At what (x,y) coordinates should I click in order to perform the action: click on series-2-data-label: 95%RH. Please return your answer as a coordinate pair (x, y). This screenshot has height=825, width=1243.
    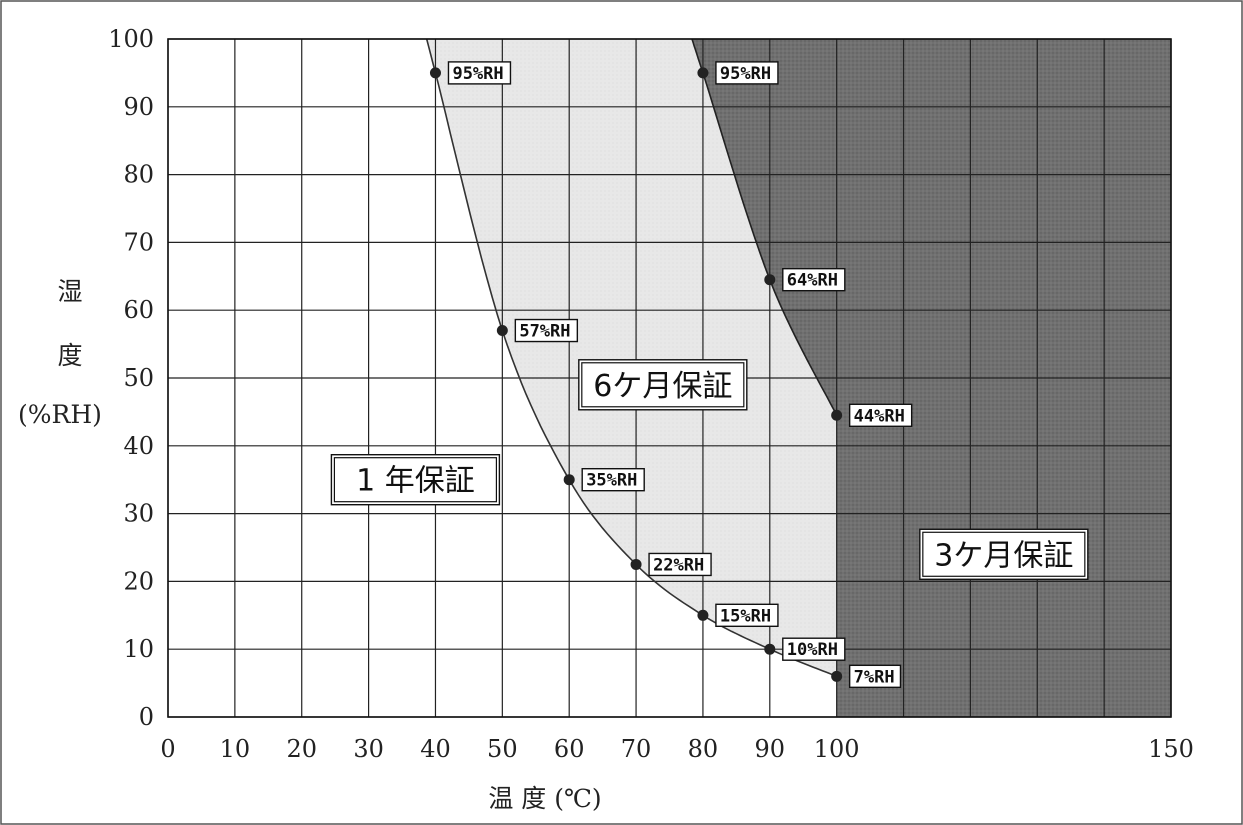
    Looking at the image, I should click on (745, 74).